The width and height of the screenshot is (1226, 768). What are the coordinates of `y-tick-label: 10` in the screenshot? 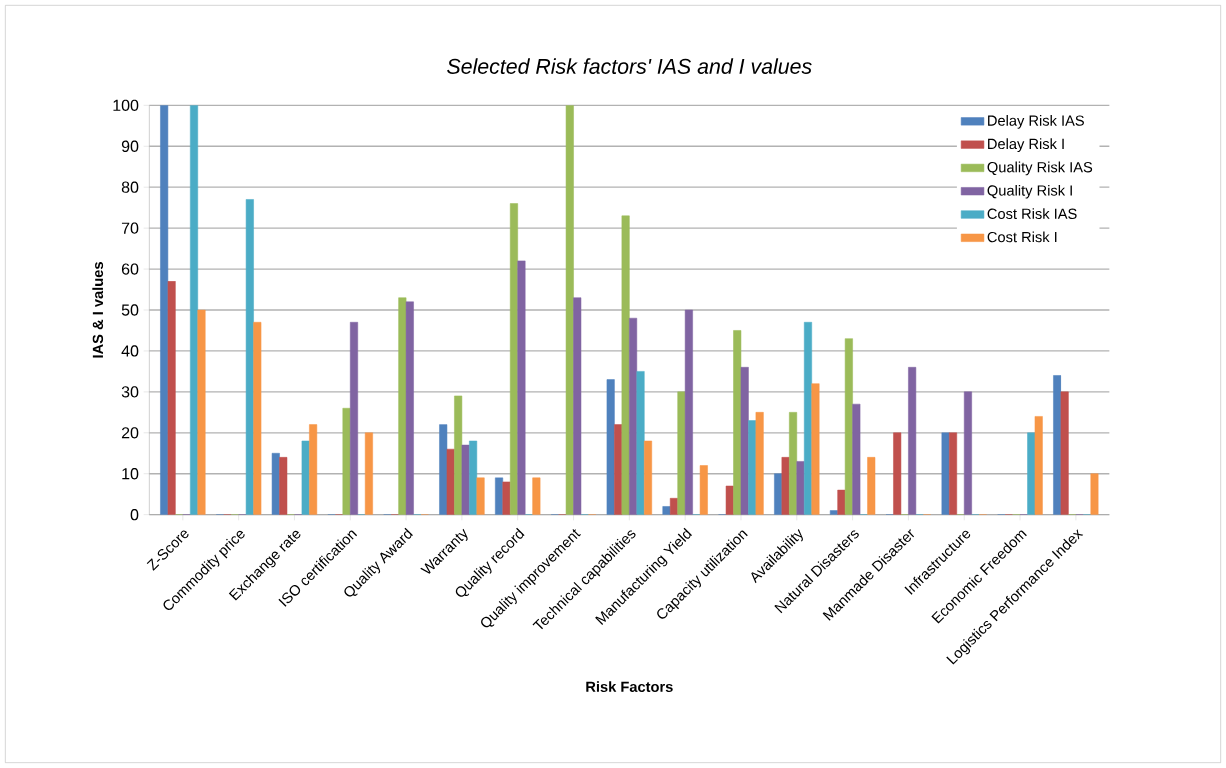 It's located at (130, 474).